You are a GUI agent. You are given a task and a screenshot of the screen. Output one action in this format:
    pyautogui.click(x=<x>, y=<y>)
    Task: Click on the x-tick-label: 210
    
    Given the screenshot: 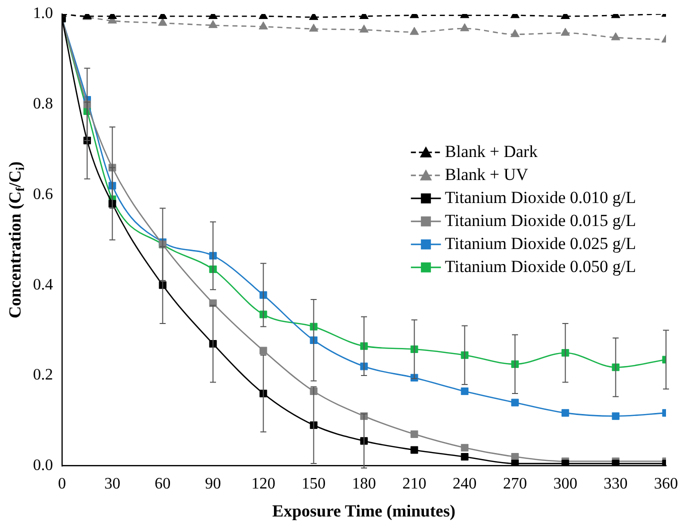 What is the action you would take?
    pyautogui.click(x=414, y=484)
    